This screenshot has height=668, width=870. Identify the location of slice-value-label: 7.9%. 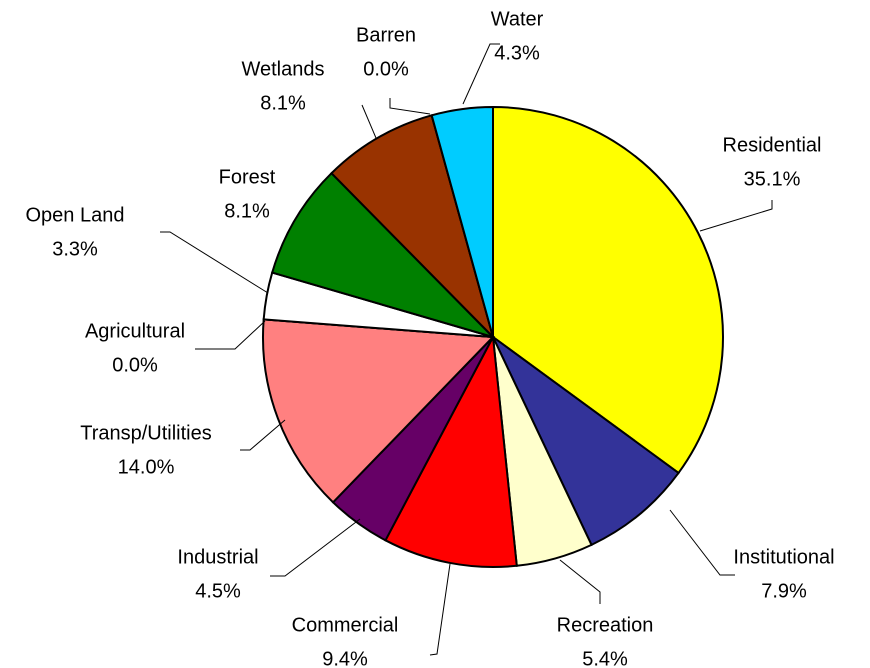
(784, 591).